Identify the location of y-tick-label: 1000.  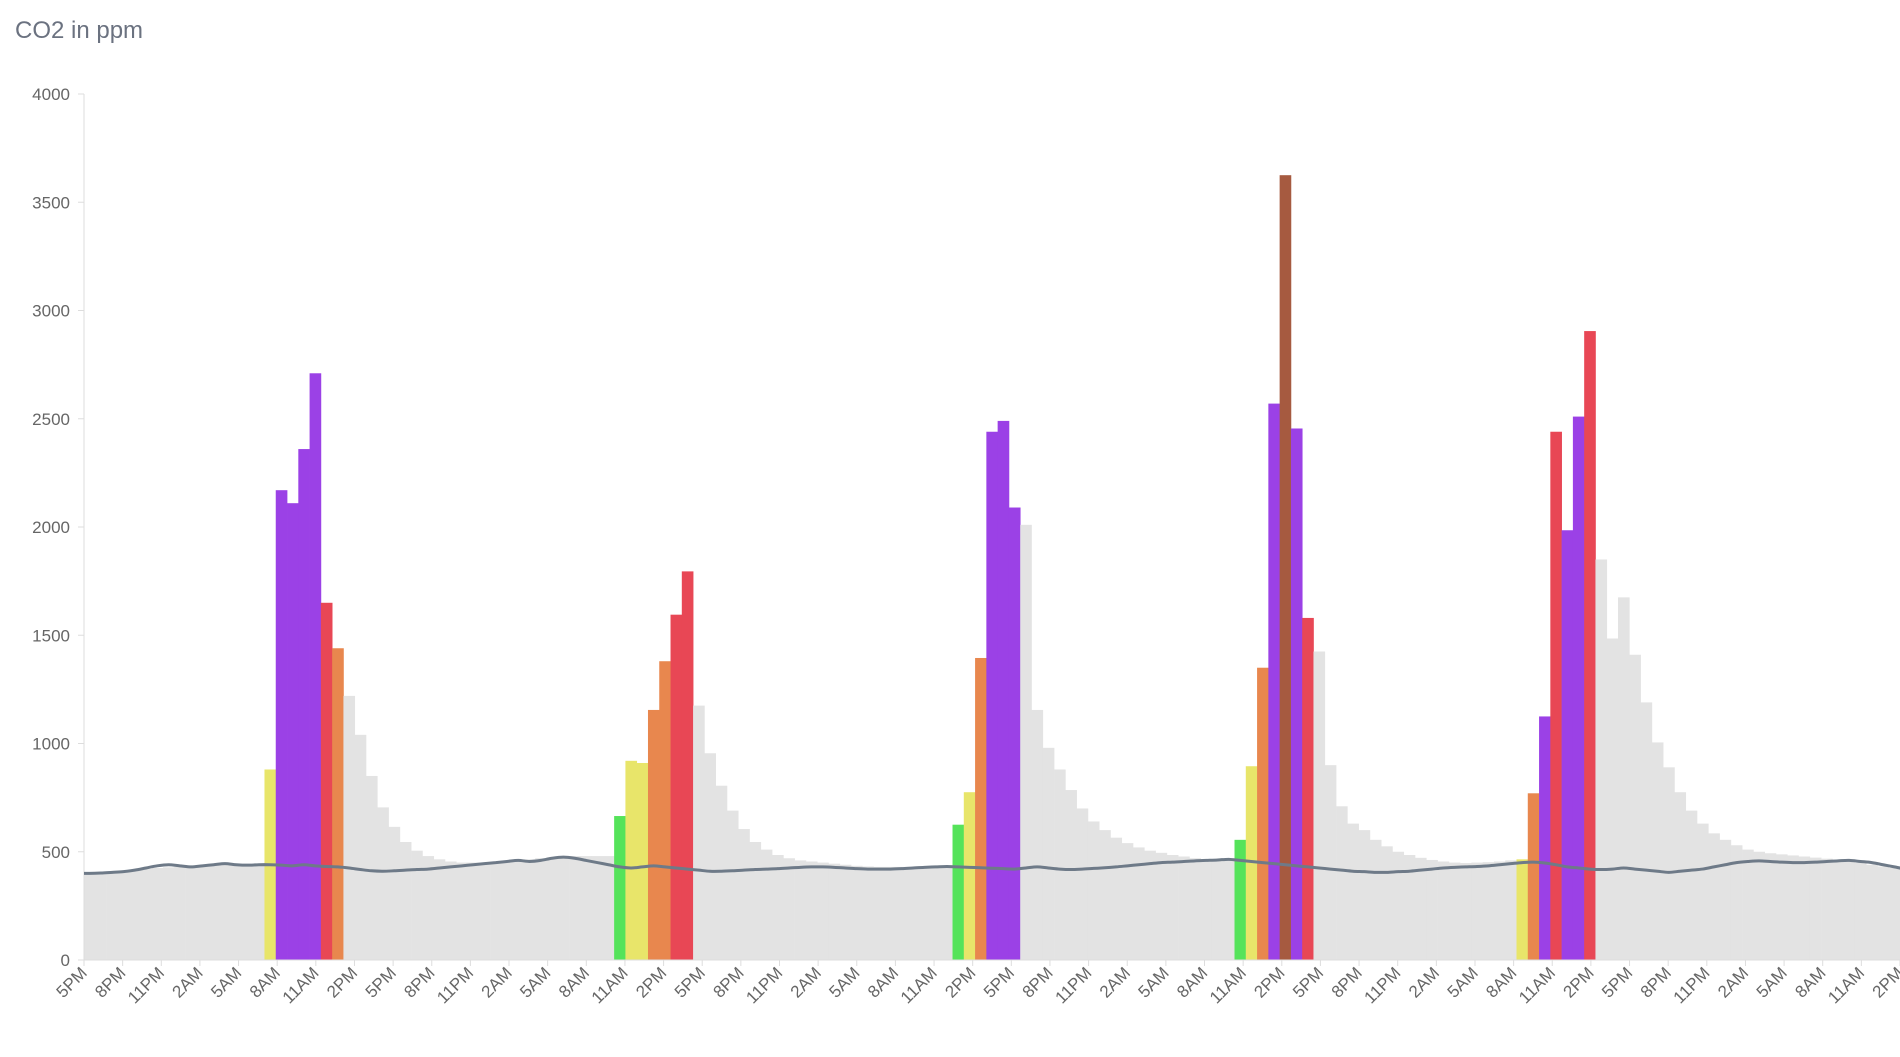
(51, 744).